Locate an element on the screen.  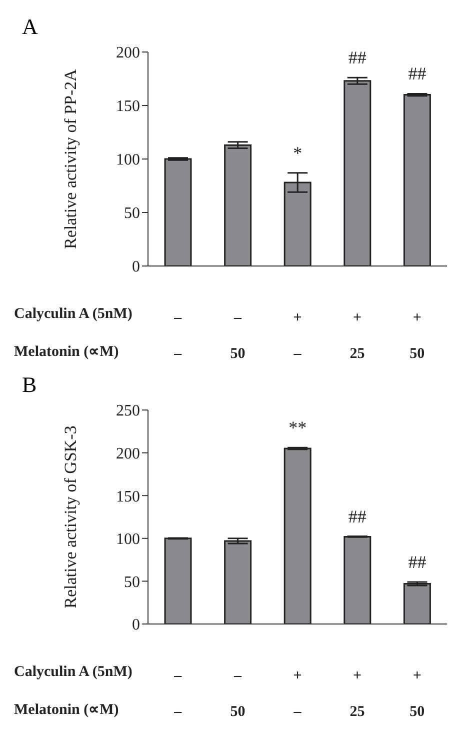
data-label: * is located at coordinates (297, 152).